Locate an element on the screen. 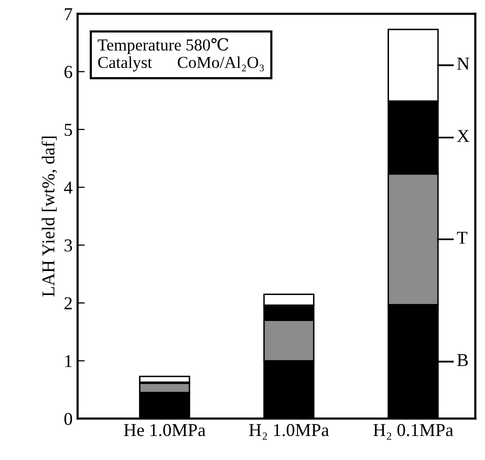  y-tick-label: 3 is located at coordinates (68, 245).